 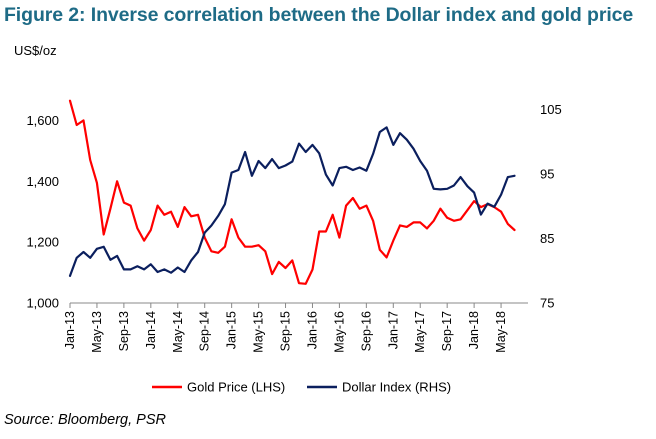 What do you see at coordinates (396, 387) in the screenshot?
I see `legend-label: Dollar Index (RHS)` at bounding box center [396, 387].